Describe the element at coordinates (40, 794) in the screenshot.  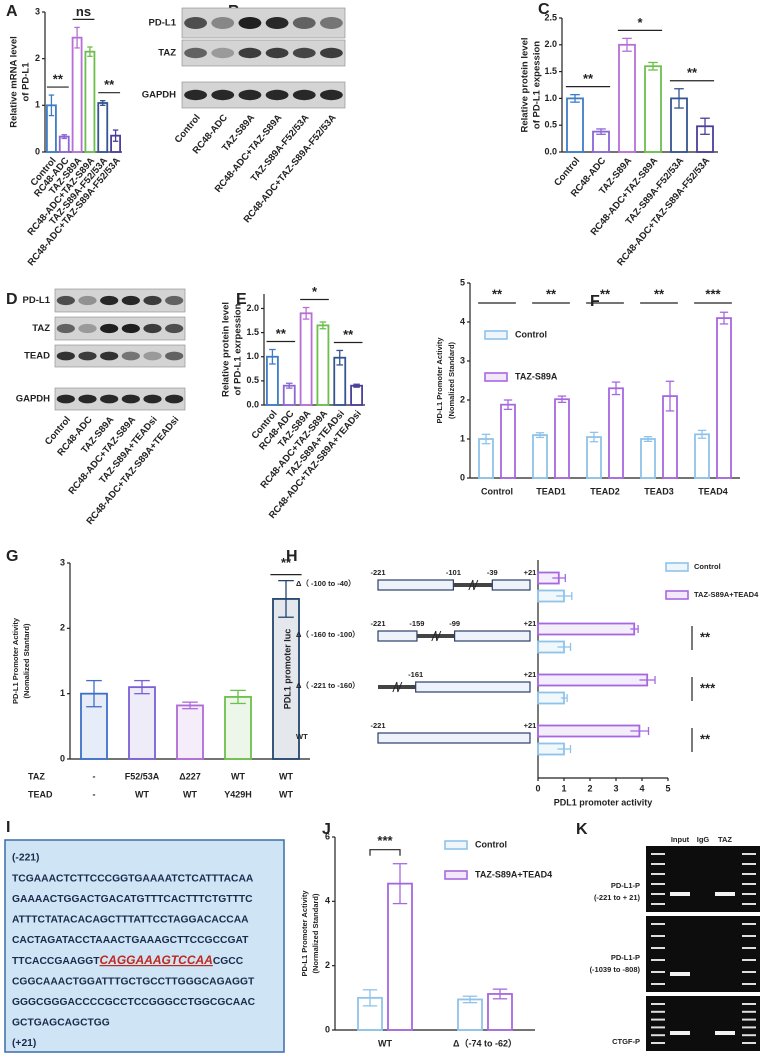
I see `table-row-label: TEAD` at that location.